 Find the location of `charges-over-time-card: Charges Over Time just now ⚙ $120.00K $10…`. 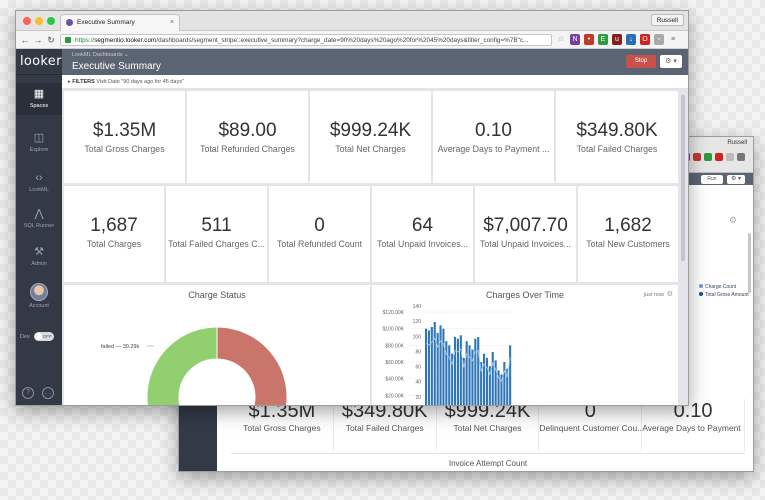

charges-over-time-card: Charges Over Time just now ⚙ $120.00K $10… is located at coordinates (525, 346).